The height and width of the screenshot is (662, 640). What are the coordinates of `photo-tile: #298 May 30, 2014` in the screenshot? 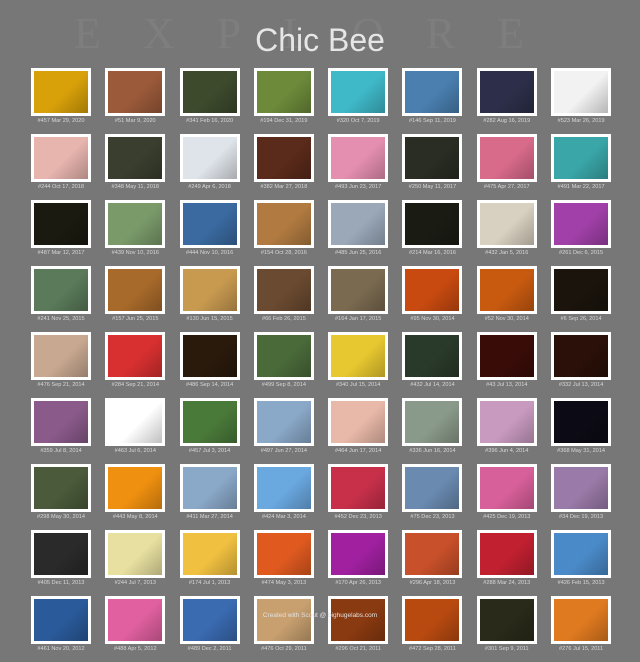 It's located at (61, 497).